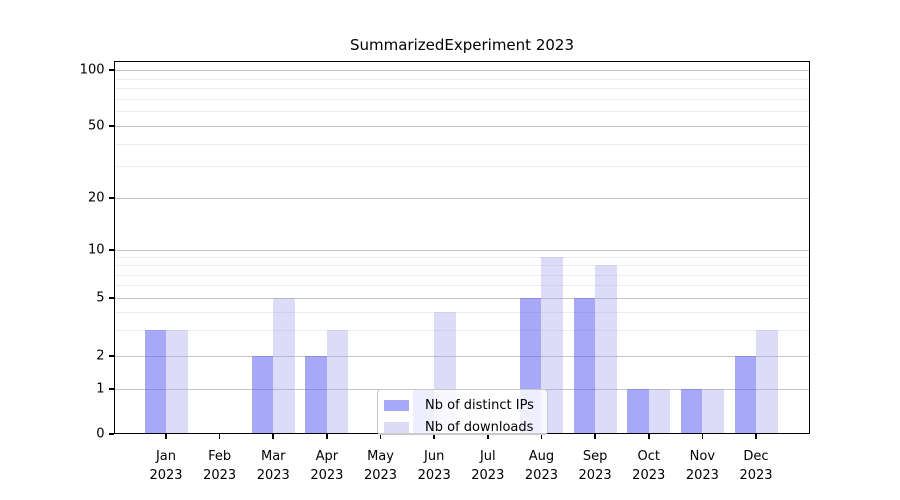 The image size is (900, 500). What do you see at coordinates (461, 45) in the screenshot?
I see `chart-title: SummarizedExperiment 2023` at bounding box center [461, 45].